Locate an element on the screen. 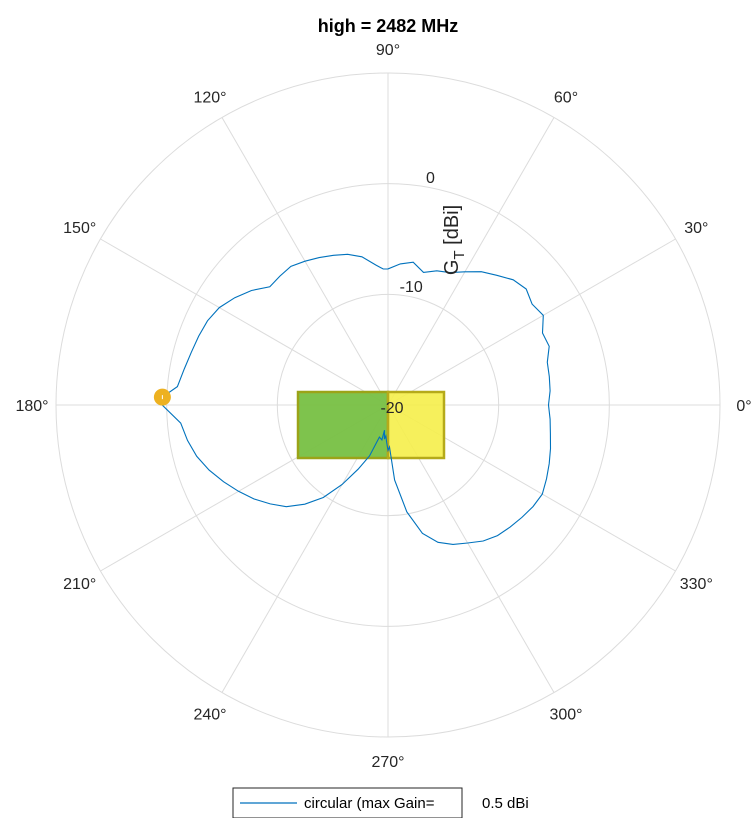  angle-tick-label: 330° is located at coordinates (696, 584).